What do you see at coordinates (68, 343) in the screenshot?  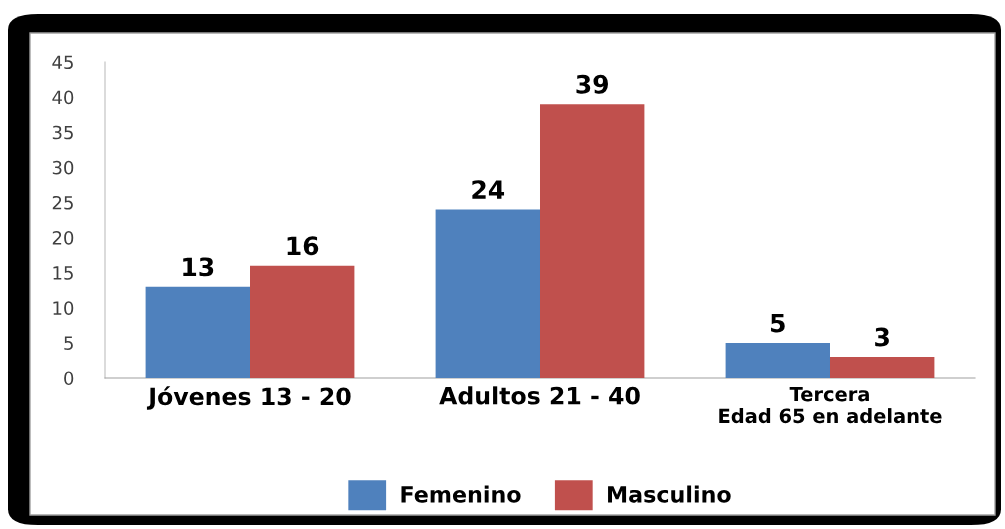 I see `y-tick-label: 5` at bounding box center [68, 343].